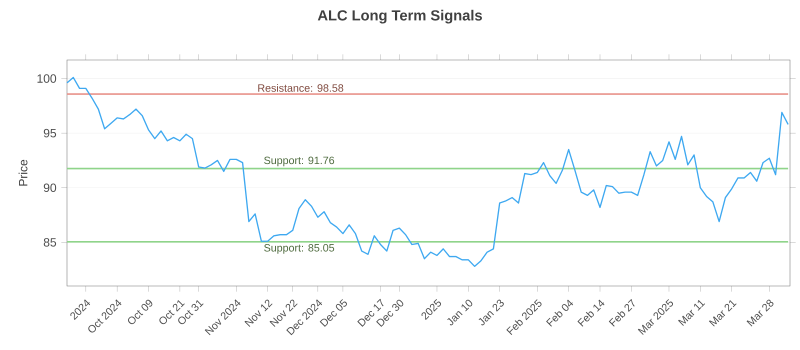  What do you see at coordinates (299, 161) in the screenshot?
I see `ref-line-label: Support: 91.76` at bounding box center [299, 161].